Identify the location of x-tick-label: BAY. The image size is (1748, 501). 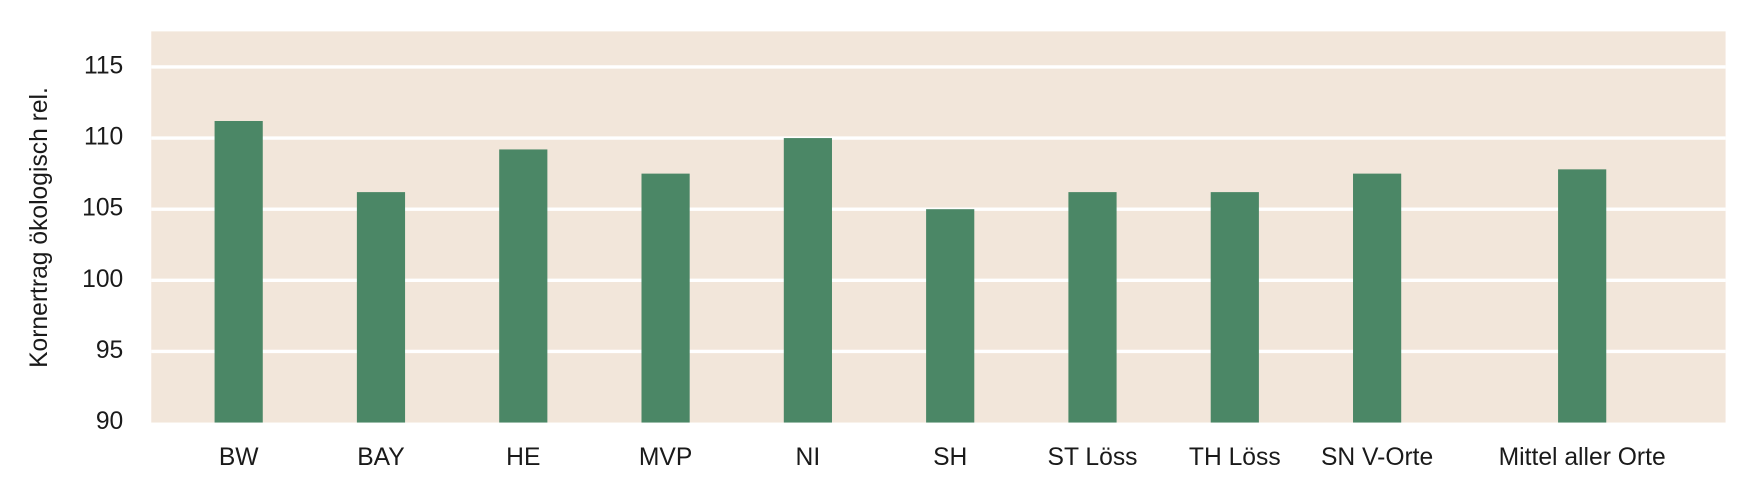
(380, 457).